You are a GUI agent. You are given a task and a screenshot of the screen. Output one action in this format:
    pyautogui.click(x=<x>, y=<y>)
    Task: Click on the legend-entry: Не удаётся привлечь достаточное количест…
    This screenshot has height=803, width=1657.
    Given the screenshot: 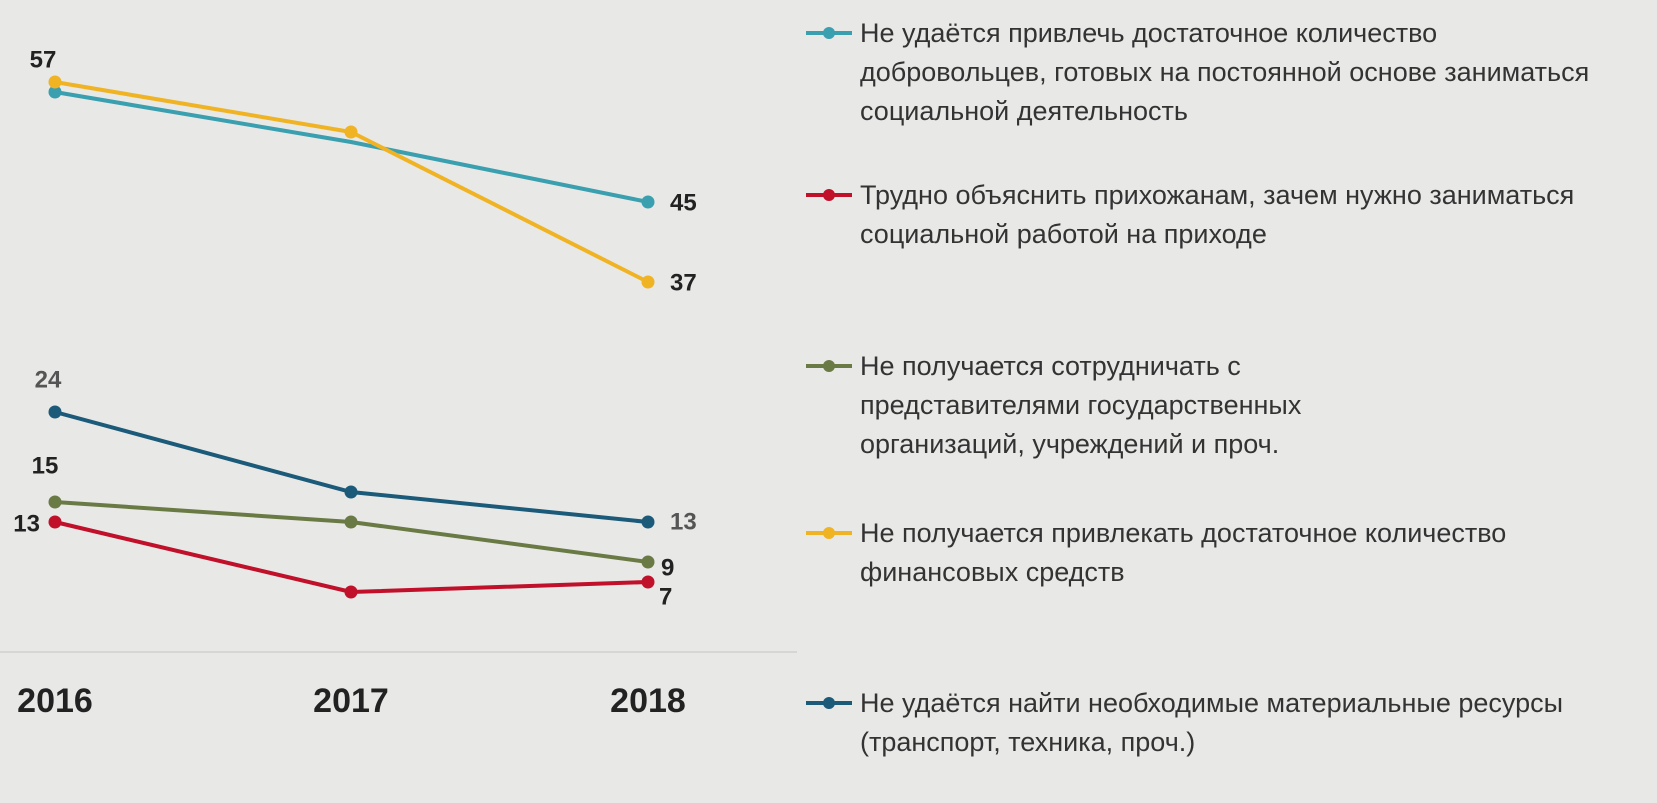 What is the action you would take?
    pyautogui.click(x=1225, y=72)
    